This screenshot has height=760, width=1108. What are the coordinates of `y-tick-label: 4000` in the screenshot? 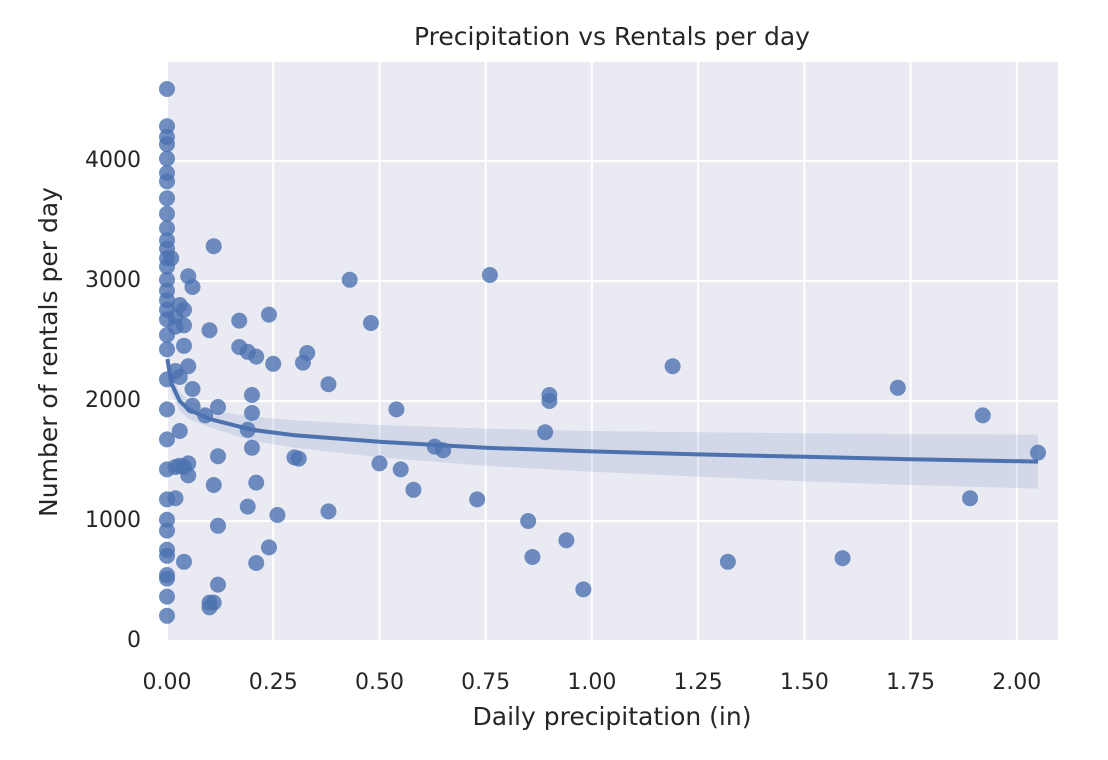 It's located at (113, 160).